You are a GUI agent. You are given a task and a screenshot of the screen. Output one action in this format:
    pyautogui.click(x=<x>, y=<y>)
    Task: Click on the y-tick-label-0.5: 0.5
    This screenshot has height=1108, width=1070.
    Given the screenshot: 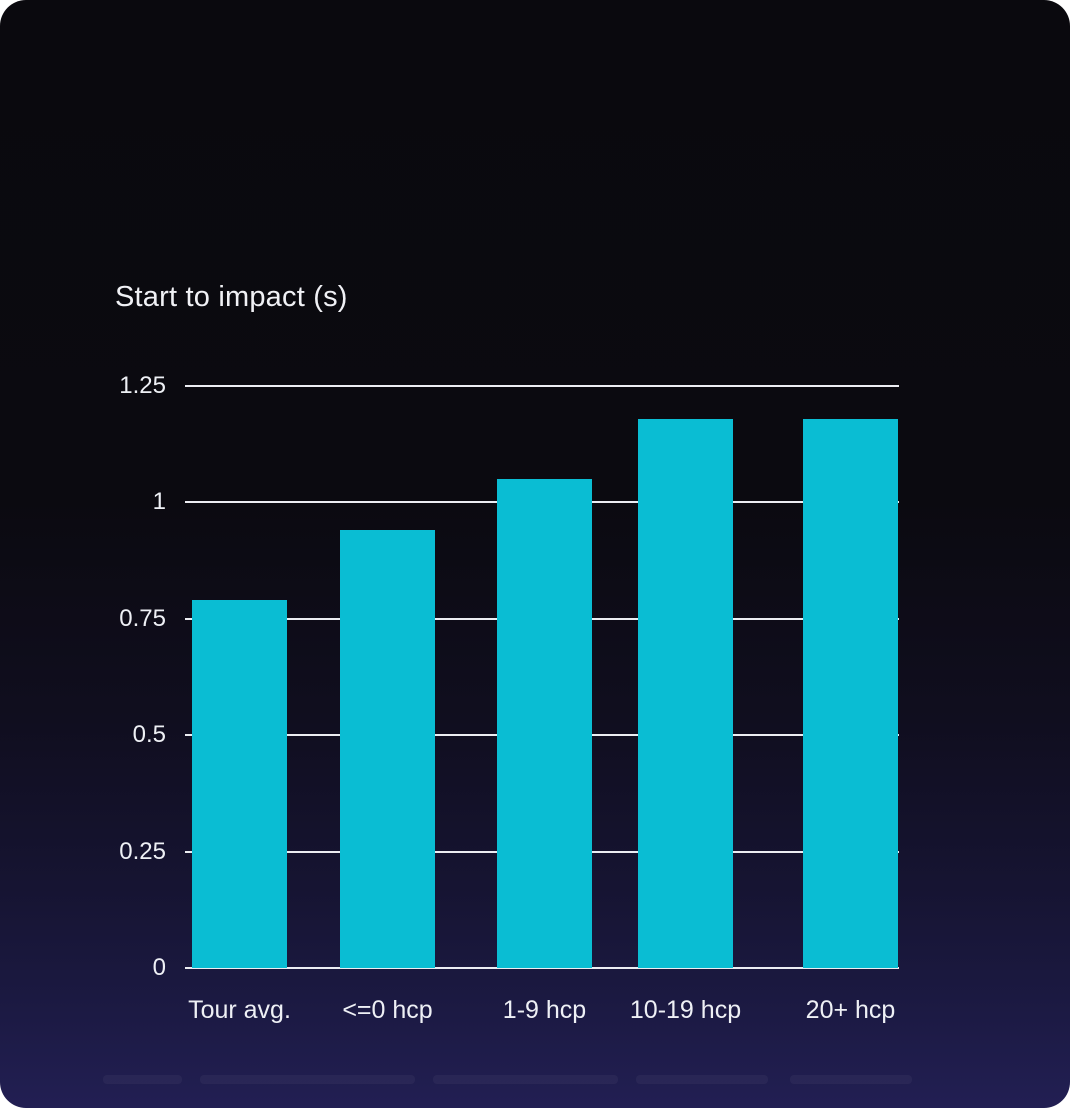 What is the action you would take?
    pyautogui.click(x=149, y=735)
    